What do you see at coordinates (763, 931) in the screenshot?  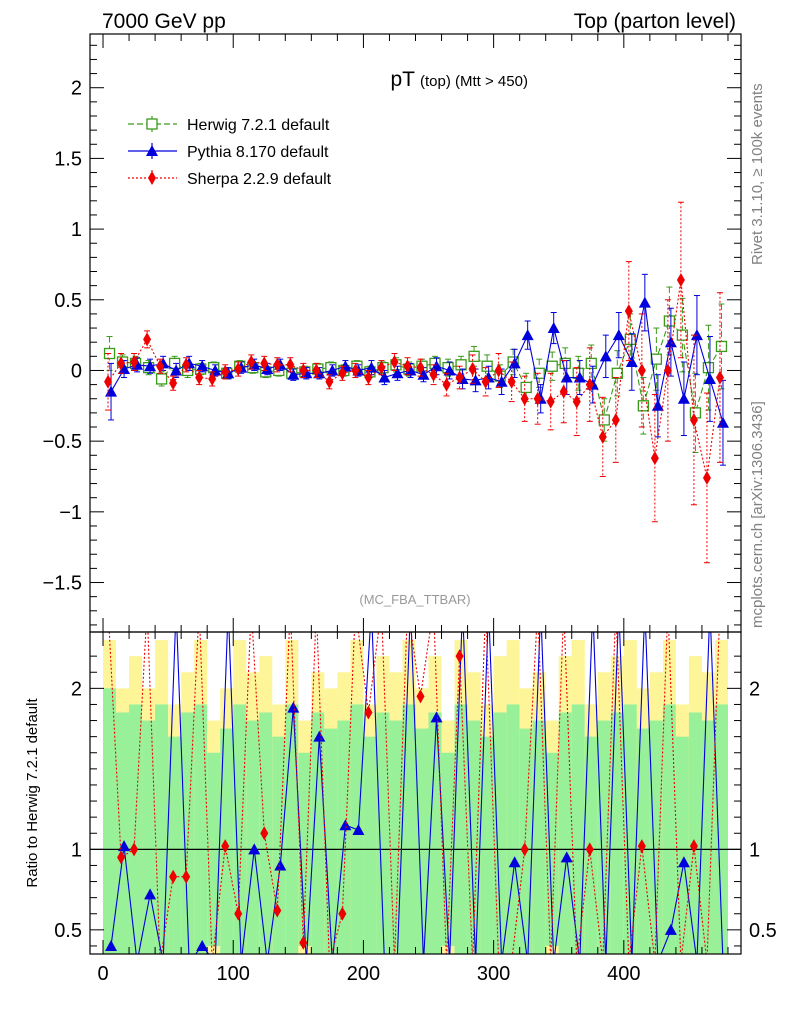 I see `ratio-y-tick-label-right: 0.5` at bounding box center [763, 931].